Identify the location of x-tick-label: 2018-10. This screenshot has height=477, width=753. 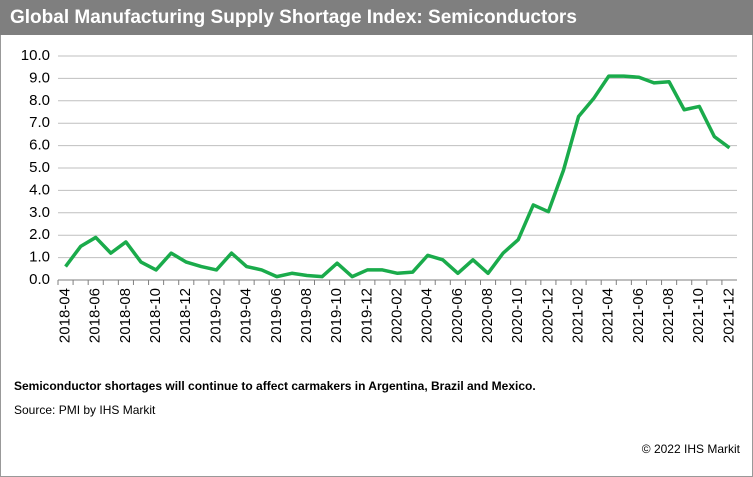
(155, 315).